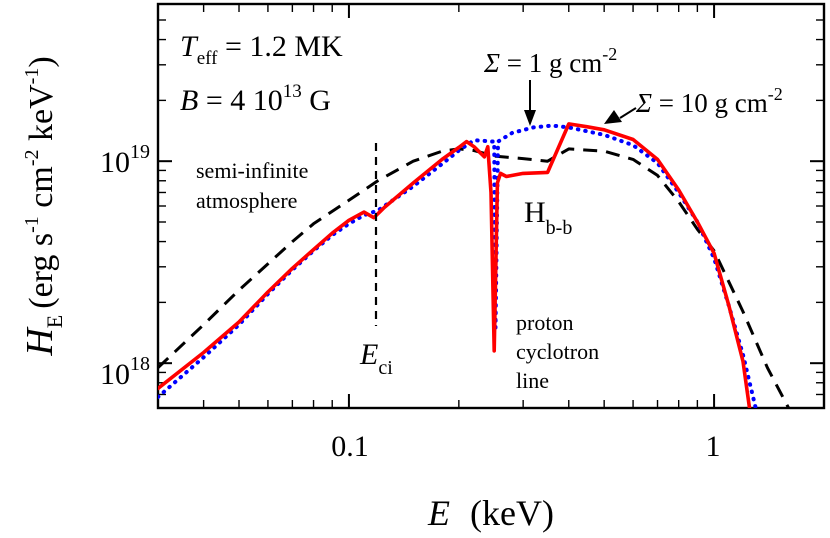 The height and width of the screenshot is (538, 830). Describe the element at coordinates (530, 118) in the screenshot. I see `sigma-1-arrow-head` at that location.